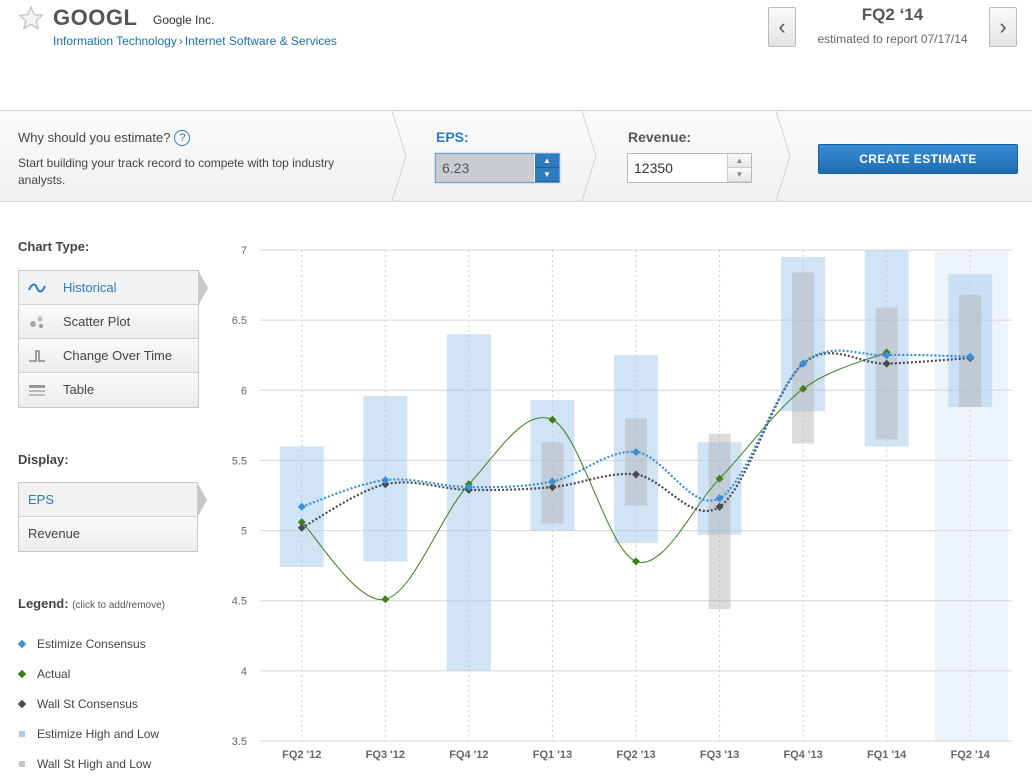  Describe the element at coordinates (244, 532) in the screenshot. I see `y-tick-label: 5` at that location.